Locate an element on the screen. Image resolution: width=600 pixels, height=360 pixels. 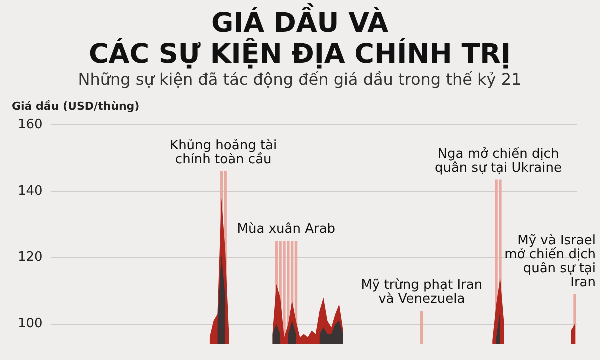
annotation: Mỹ và Israel mở chiến dịch quân sự tại Iran is located at coordinates (550, 261).